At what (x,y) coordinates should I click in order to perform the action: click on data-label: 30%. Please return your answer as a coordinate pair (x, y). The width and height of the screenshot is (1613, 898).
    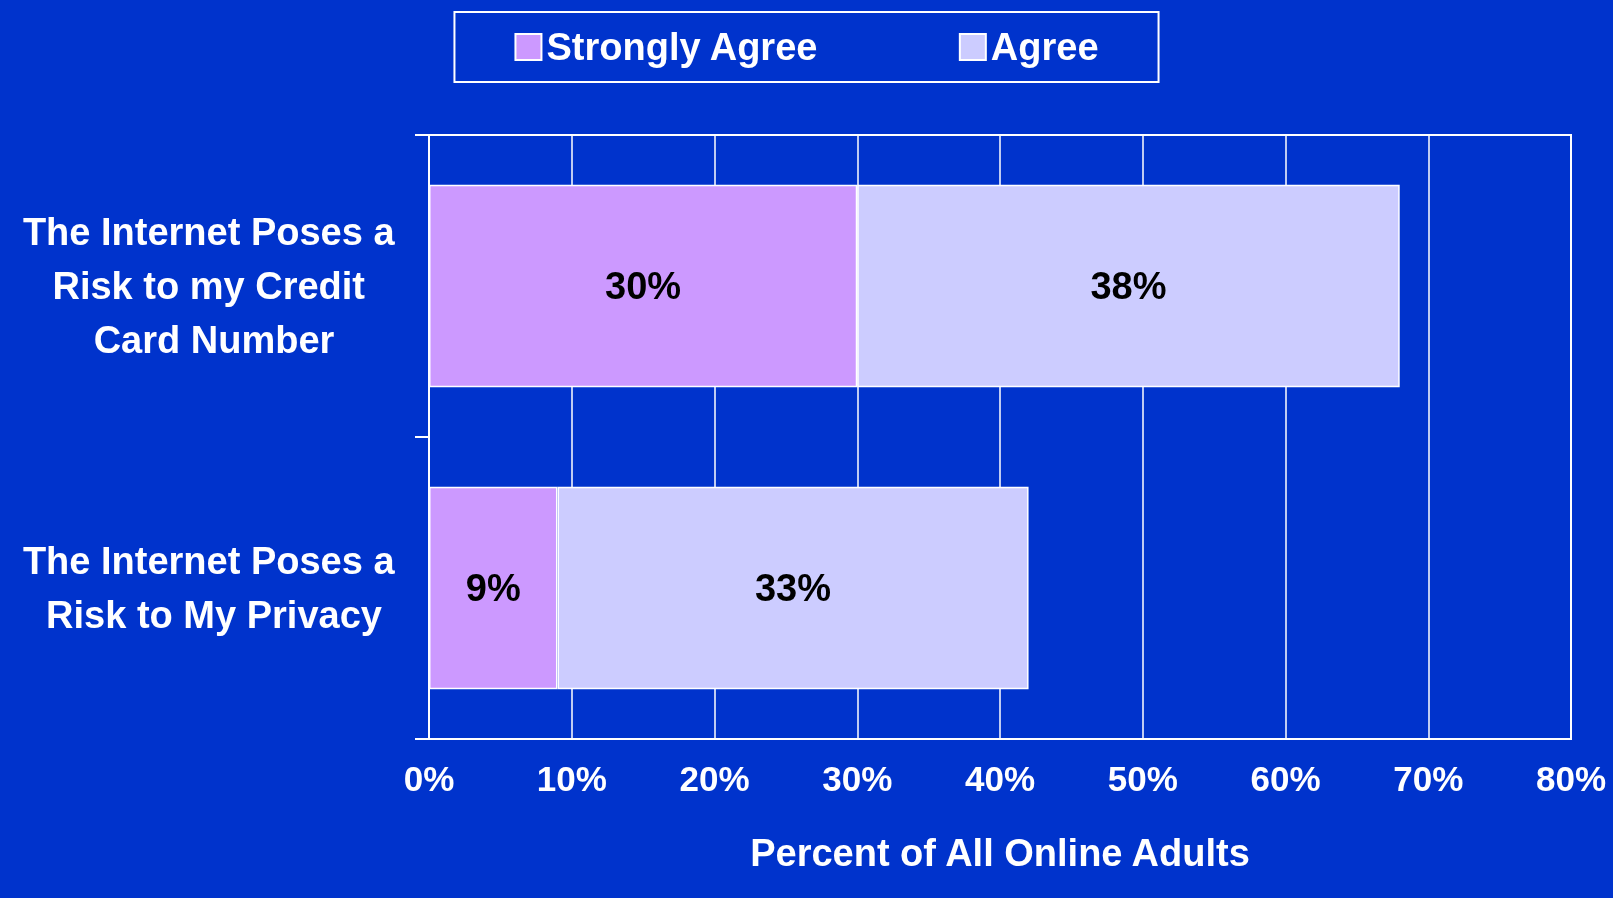
    Looking at the image, I should click on (643, 286).